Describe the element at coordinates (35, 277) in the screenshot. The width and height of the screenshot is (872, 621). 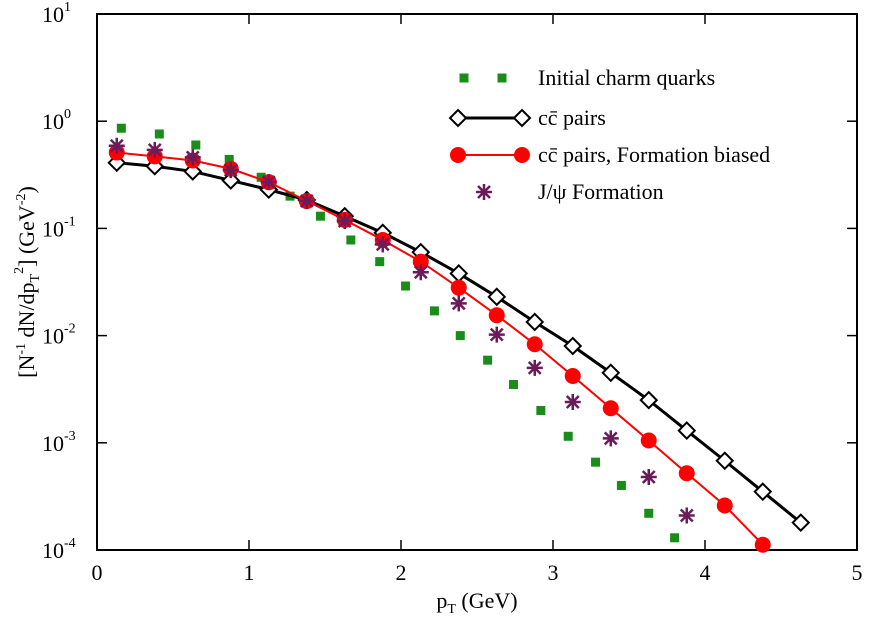
I see `y-label-part: T` at that location.